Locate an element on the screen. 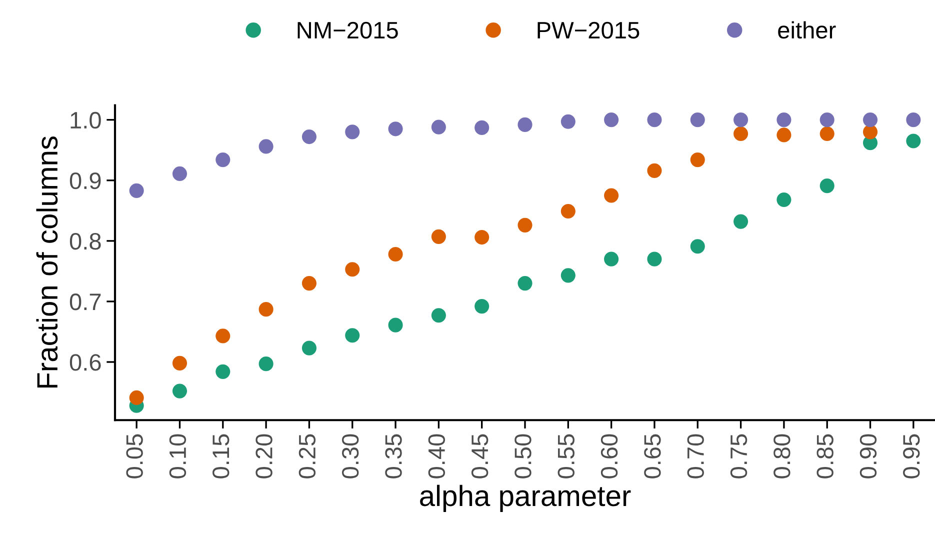  x-tick-label: 0.55 is located at coordinates (566, 456).